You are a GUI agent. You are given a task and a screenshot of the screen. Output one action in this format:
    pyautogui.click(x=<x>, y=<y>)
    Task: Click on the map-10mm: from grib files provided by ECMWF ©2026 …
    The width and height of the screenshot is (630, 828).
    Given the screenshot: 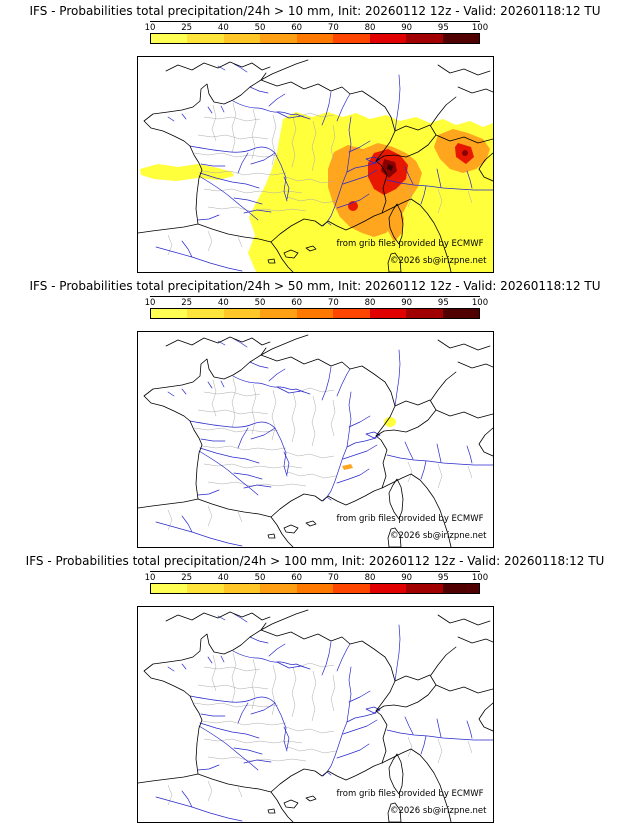 What is the action you would take?
    pyautogui.click(x=315, y=164)
    